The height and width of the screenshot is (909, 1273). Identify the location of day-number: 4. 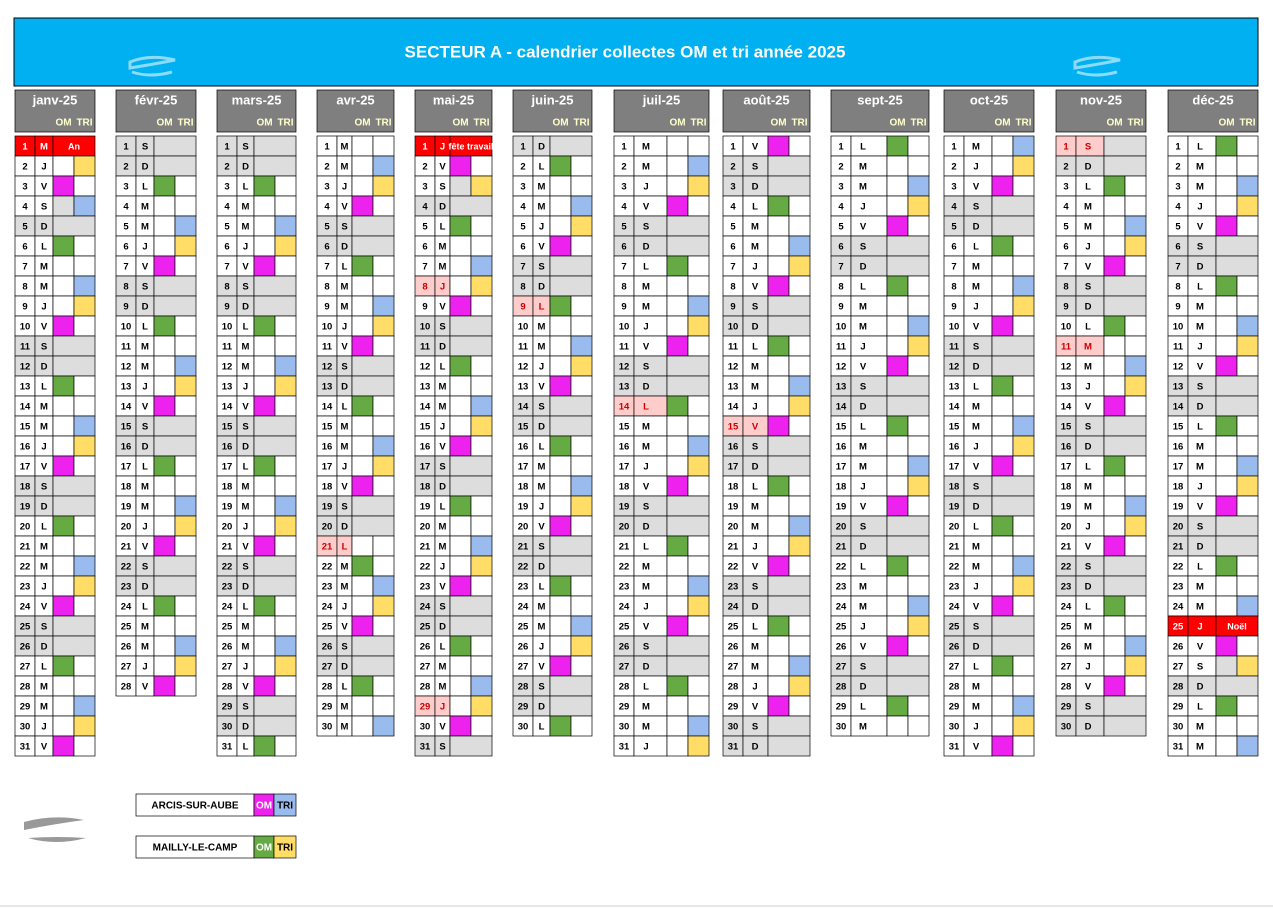
(954, 207).